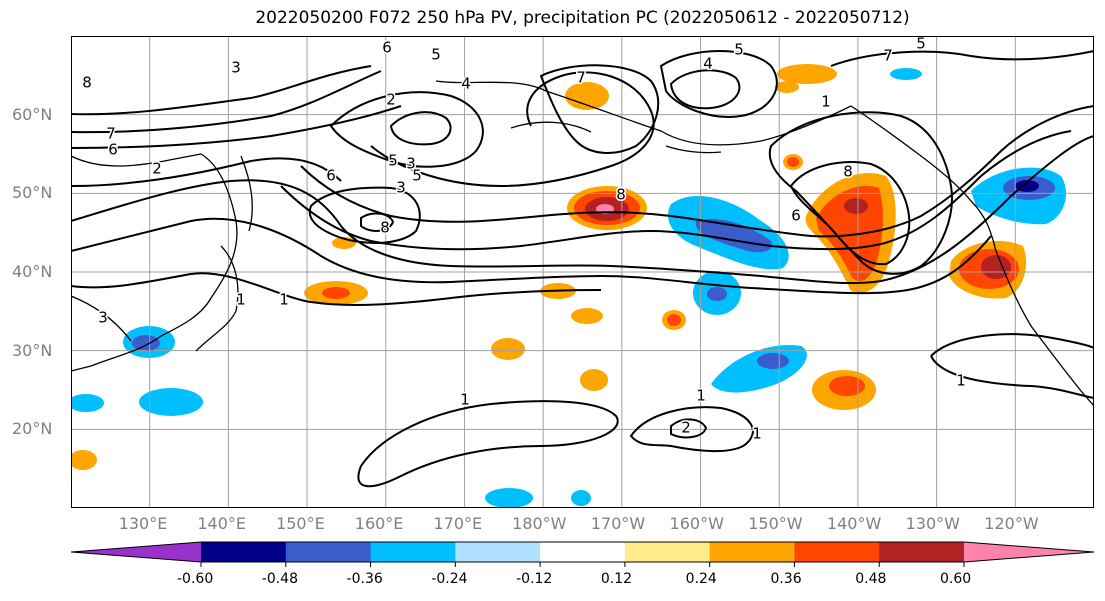  Describe the element at coordinates (458, 523) in the screenshot. I see `lon-tick-label: 170°E` at that location.